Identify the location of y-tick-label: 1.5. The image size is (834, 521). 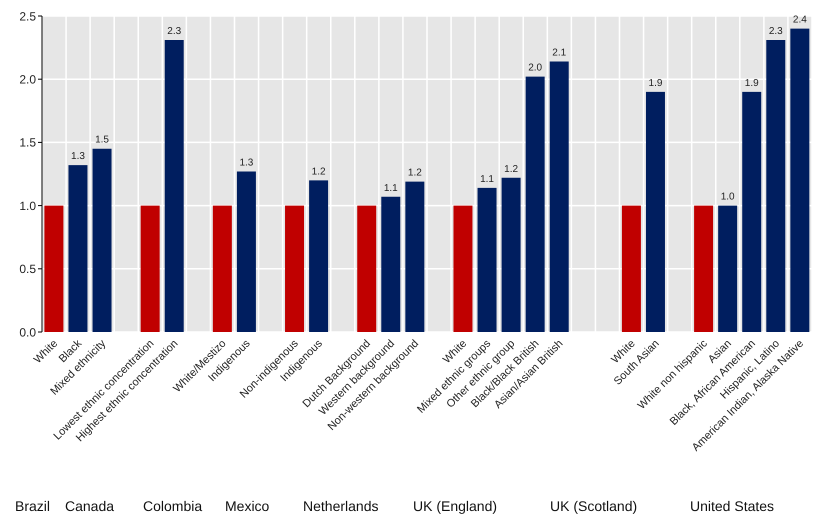
(27, 143).